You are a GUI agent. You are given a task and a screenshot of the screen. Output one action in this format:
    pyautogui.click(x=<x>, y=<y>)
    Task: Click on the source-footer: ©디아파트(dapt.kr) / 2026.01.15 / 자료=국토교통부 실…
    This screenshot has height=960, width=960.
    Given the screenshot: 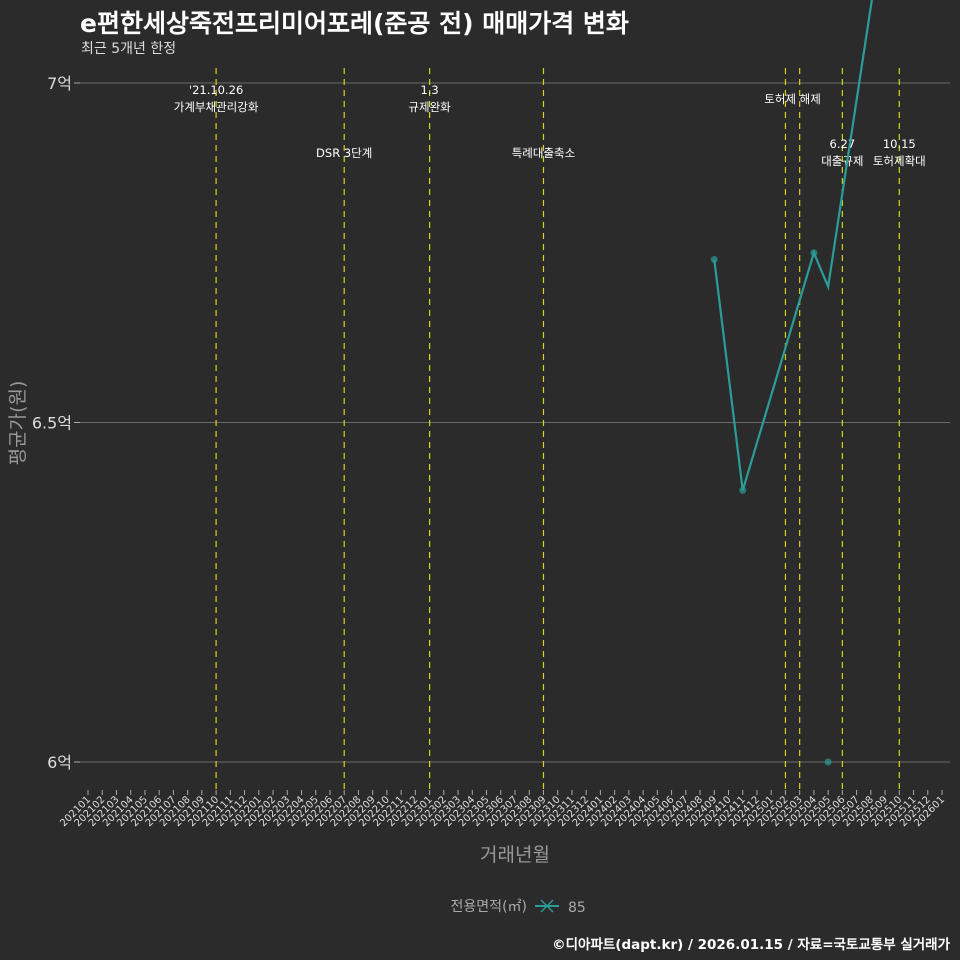 What is the action you would take?
    pyautogui.click(x=751, y=945)
    